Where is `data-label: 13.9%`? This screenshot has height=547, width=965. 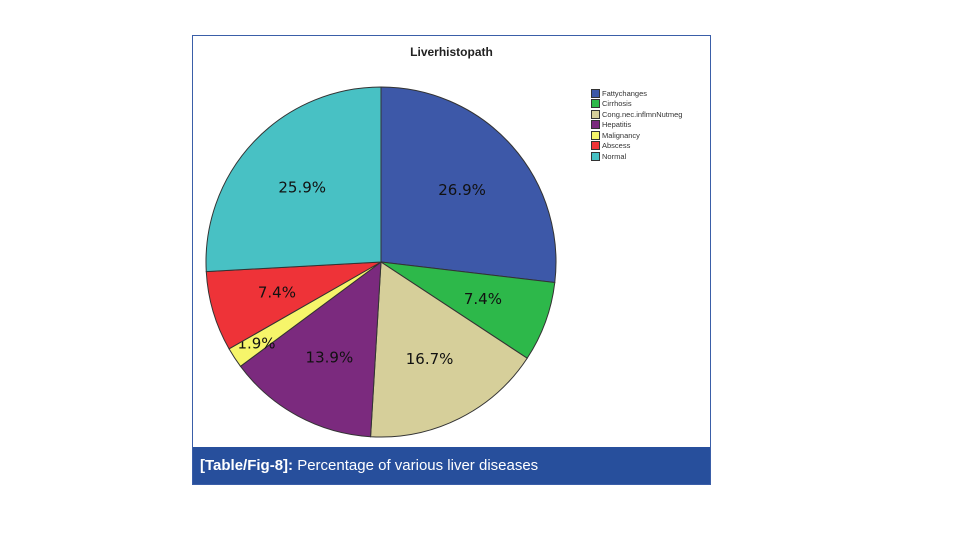
data-label: 13.9% is located at coordinates (330, 357).